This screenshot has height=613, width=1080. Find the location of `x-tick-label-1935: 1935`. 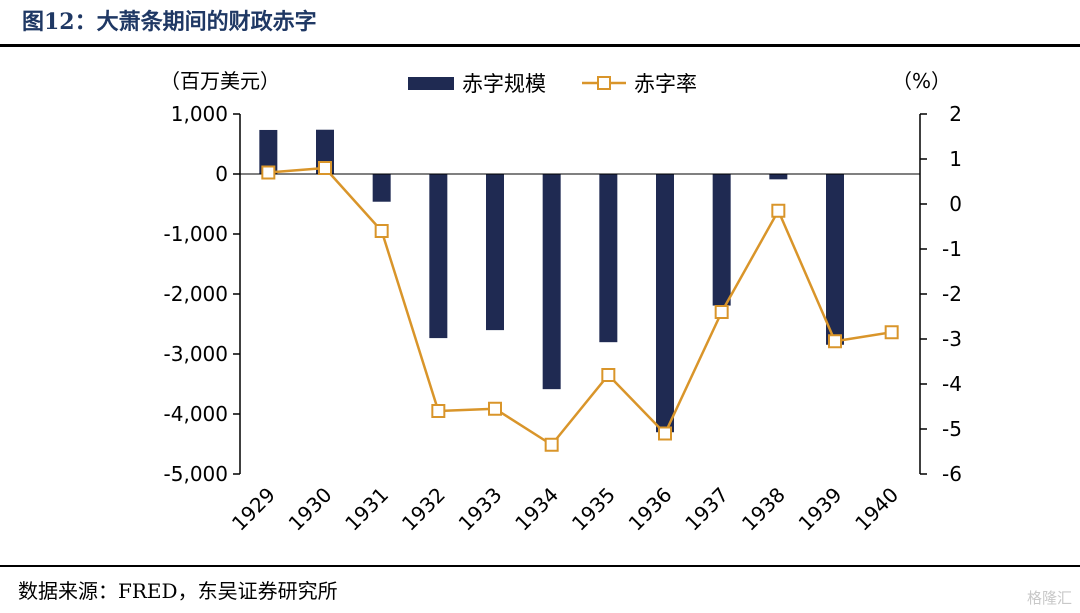

x-tick-label-1935: 1935 is located at coordinates (593, 509).